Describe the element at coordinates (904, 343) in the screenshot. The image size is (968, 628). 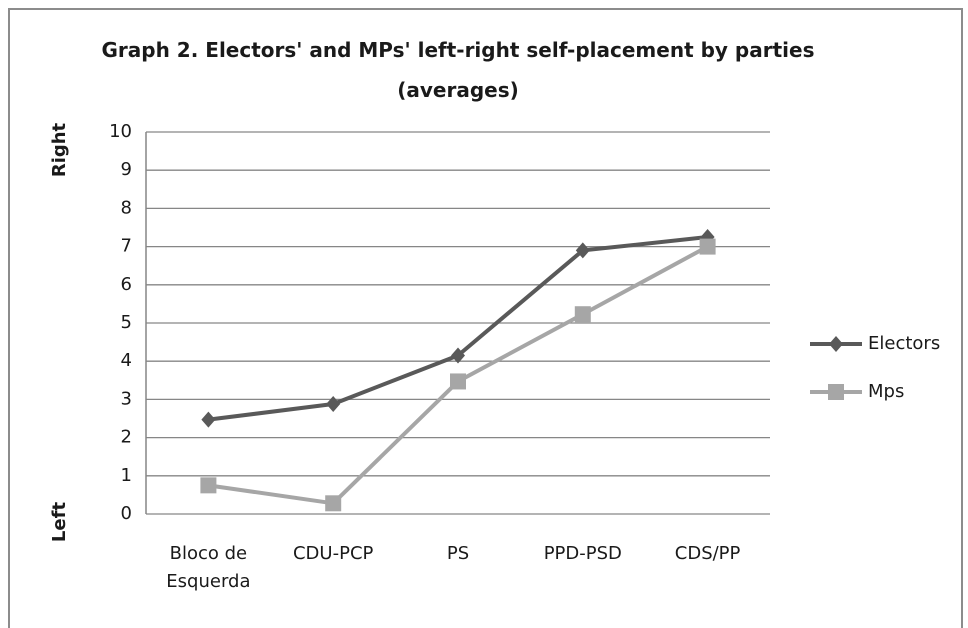
I see `legend-label: Electors` at that location.